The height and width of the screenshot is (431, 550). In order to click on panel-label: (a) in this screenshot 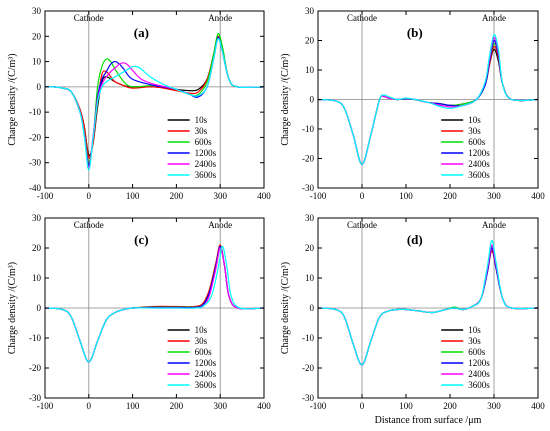, I will do `click(141, 32)`.